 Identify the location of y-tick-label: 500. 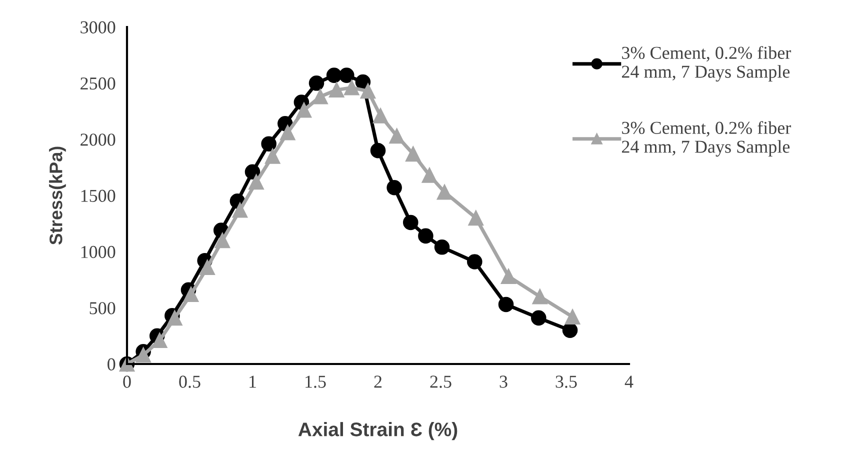
(103, 308).